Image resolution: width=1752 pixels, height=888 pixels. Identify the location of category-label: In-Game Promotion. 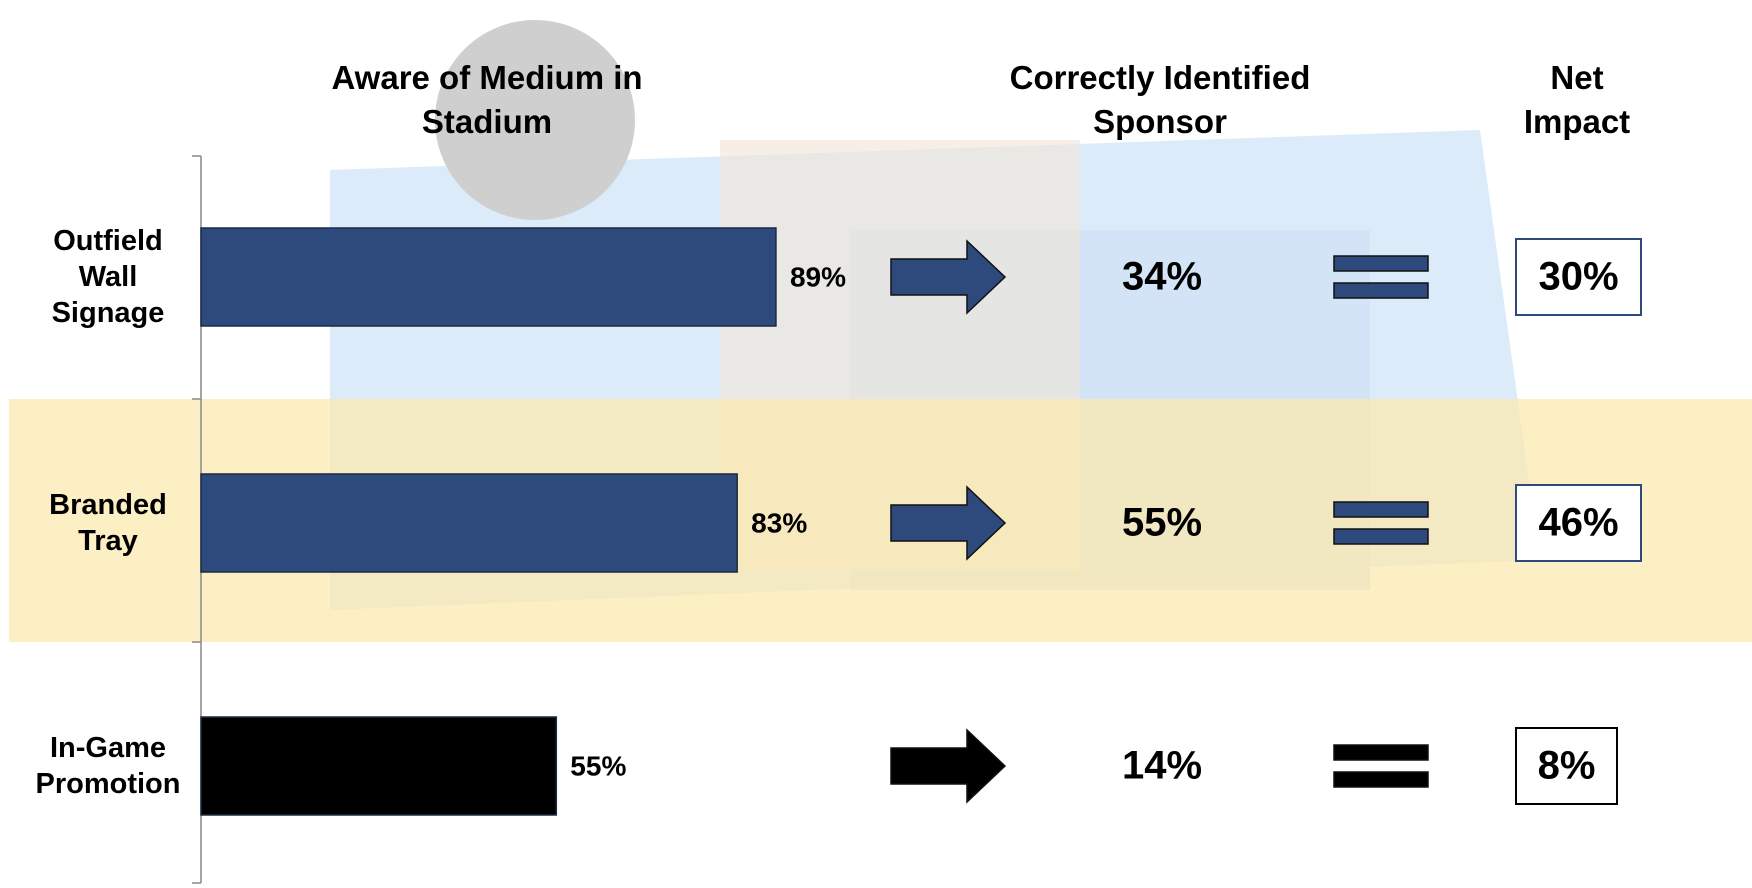
(108, 766).